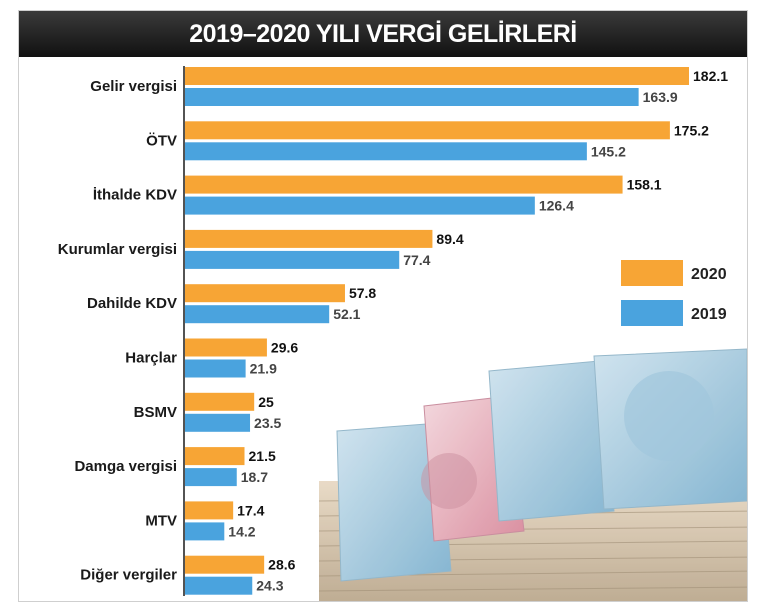  Describe the element at coordinates (128, 575) in the screenshot. I see `category-label-diger-vergiler: Diğer vergiler` at that location.